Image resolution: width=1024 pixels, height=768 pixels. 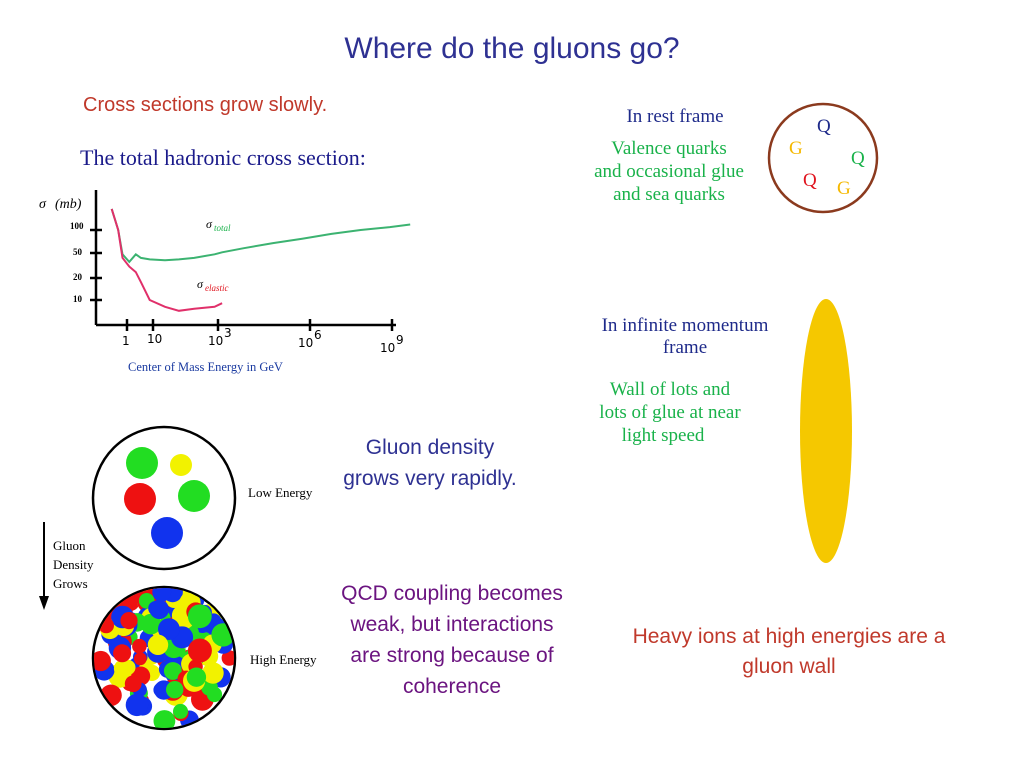 I want to click on infinite-frame-heading-line: frame, so click(x=685, y=347).